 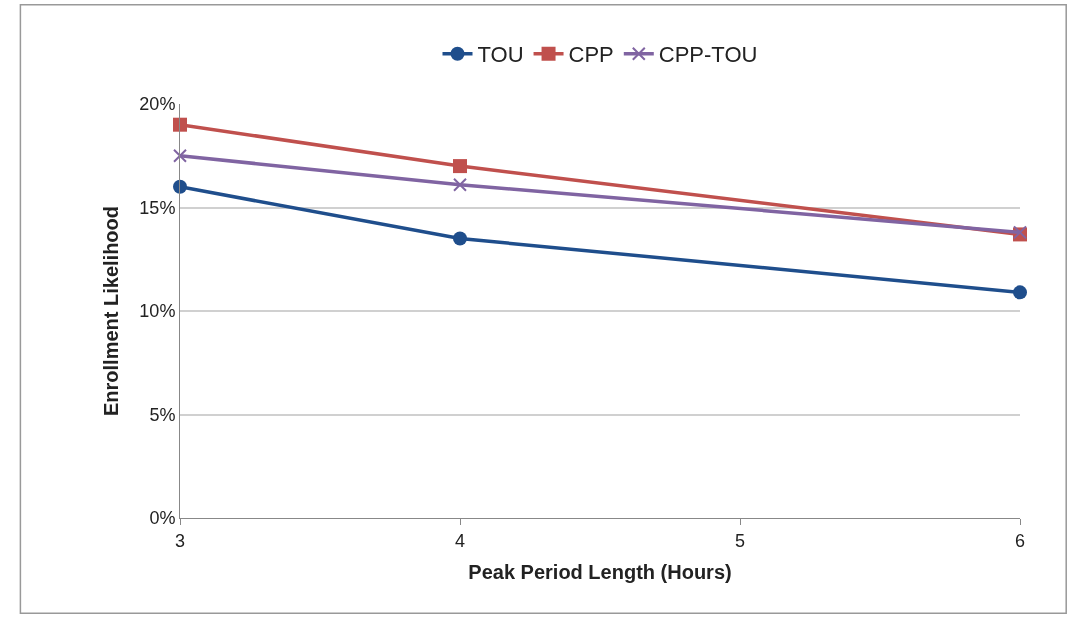 What do you see at coordinates (162, 518) in the screenshot?
I see `y-tick-label: 0%` at bounding box center [162, 518].